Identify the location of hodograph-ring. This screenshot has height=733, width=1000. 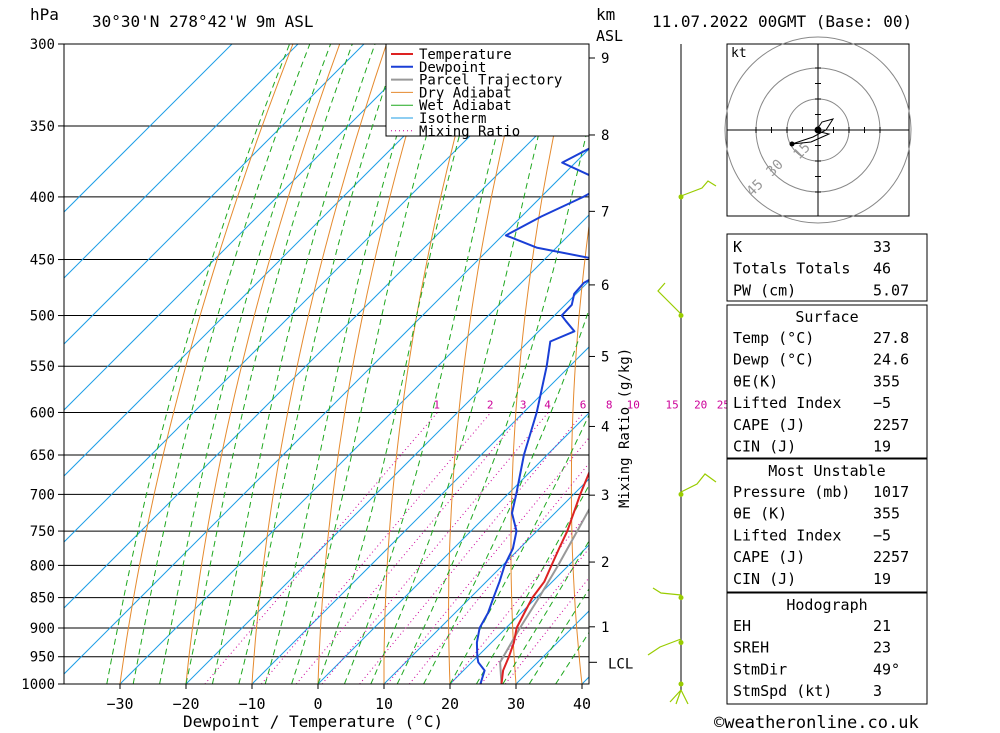
(818, 130).